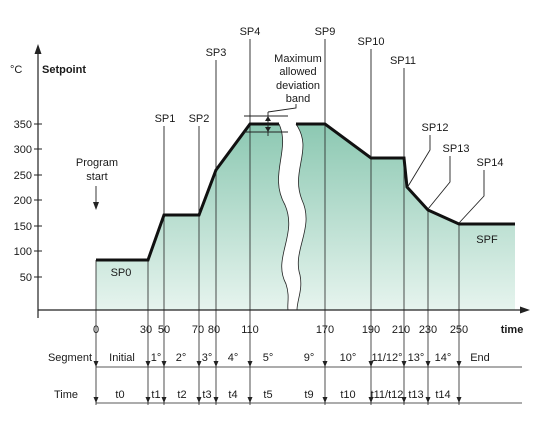 The image size is (540, 422). What do you see at coordinates (480, 358) in the screenshot?
I see `segment-cell: End` at bounding box center [480, 358].